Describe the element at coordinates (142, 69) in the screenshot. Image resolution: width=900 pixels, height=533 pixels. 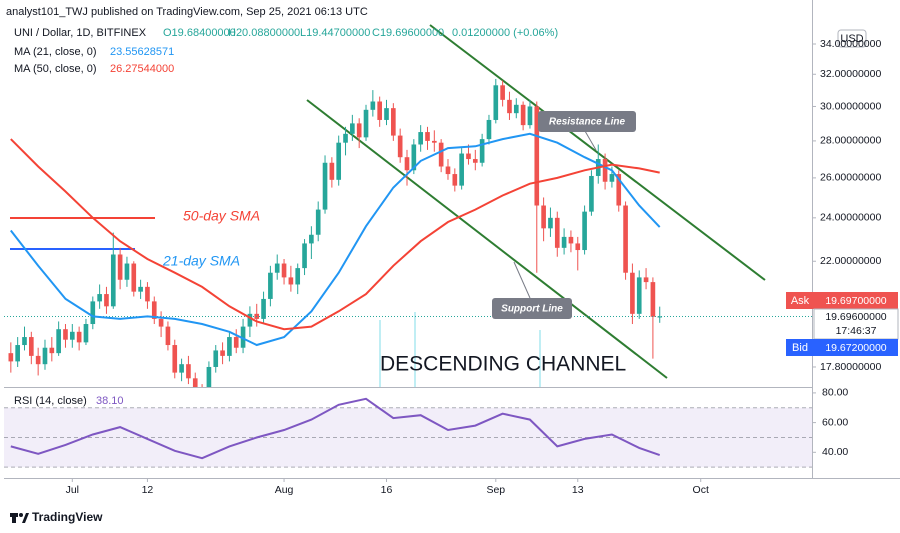
I see `legend-value: 26.27544000` at that location.